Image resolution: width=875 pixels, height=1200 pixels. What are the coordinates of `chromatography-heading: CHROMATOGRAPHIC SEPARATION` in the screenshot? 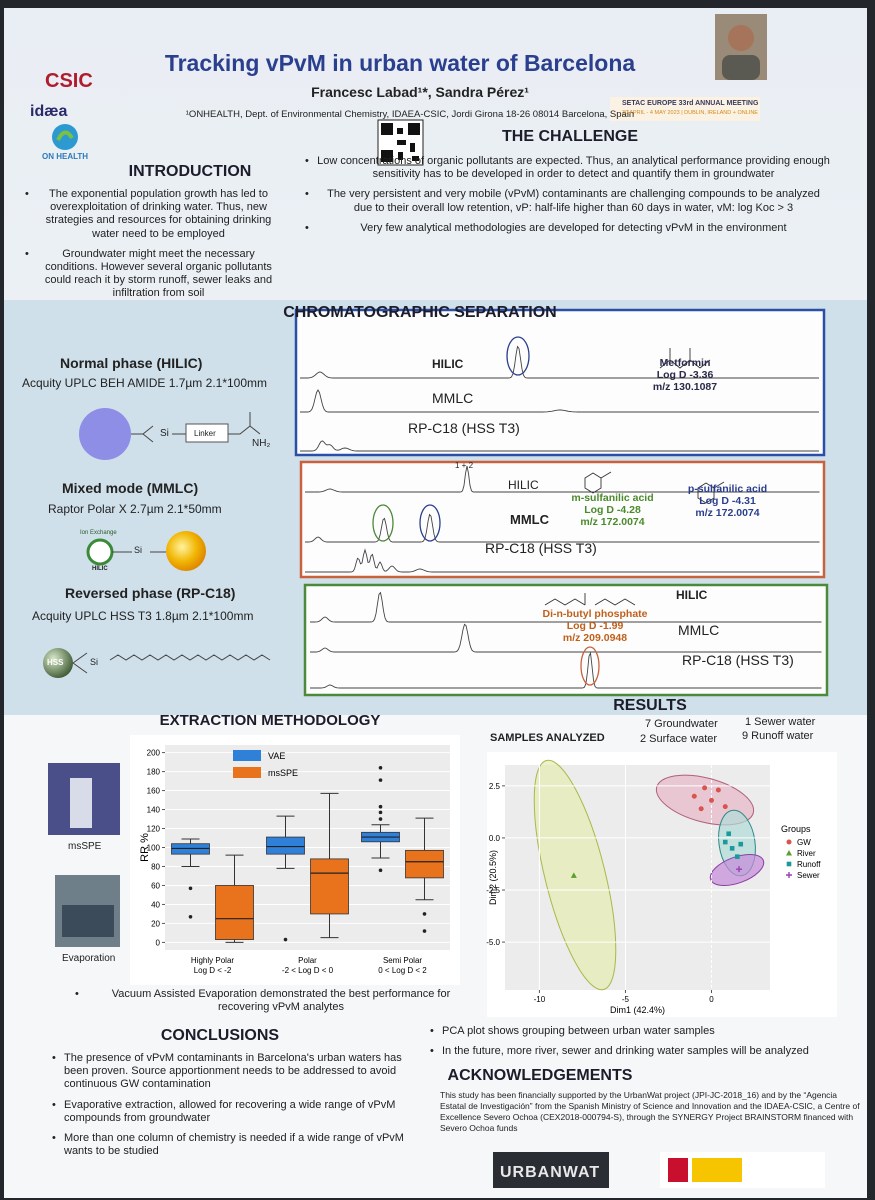 It's located at (420, 312).